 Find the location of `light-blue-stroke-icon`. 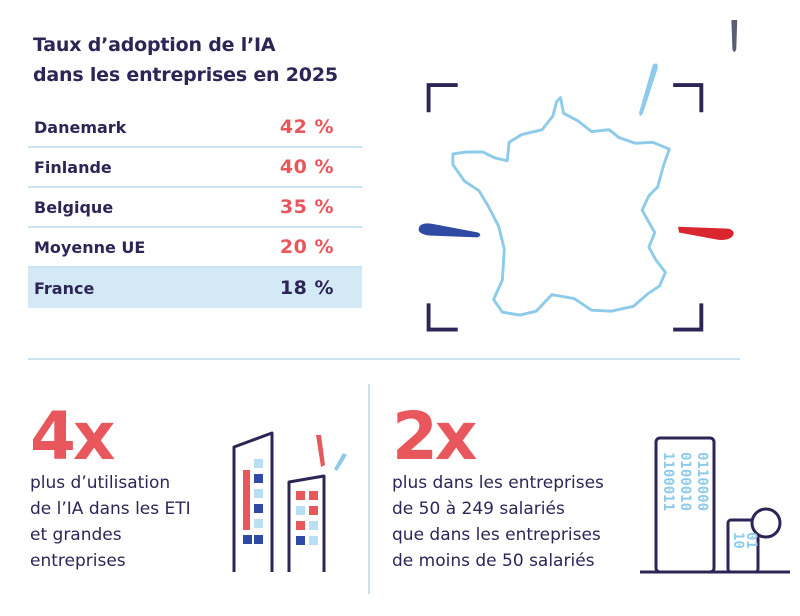

light-blue-stroke-icon is located at coordinates (648, 89).